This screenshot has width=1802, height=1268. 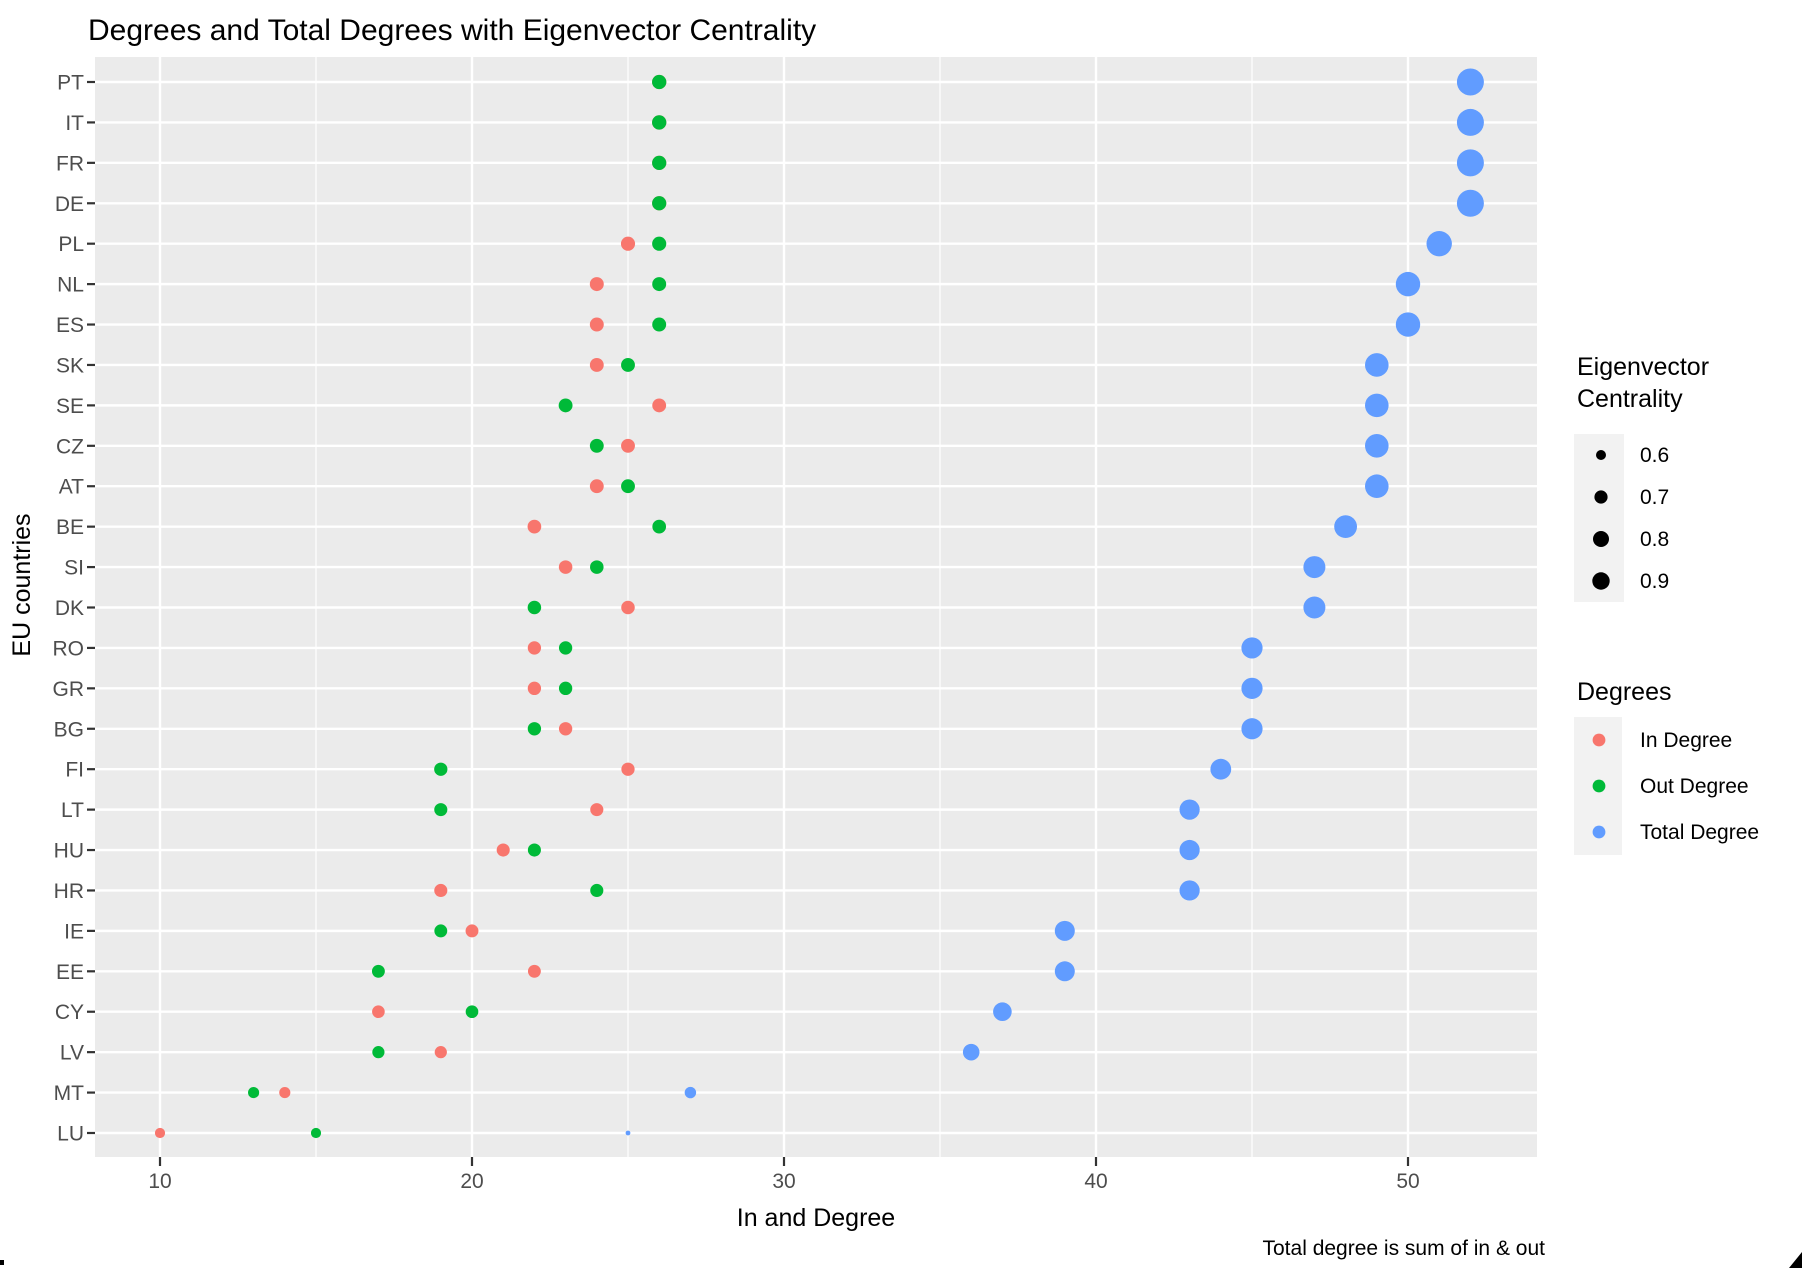 What do you see at coordinates (70, 83) in the screenshot?
I see `y-tick-label: PT` at bounding box center [70, 83].